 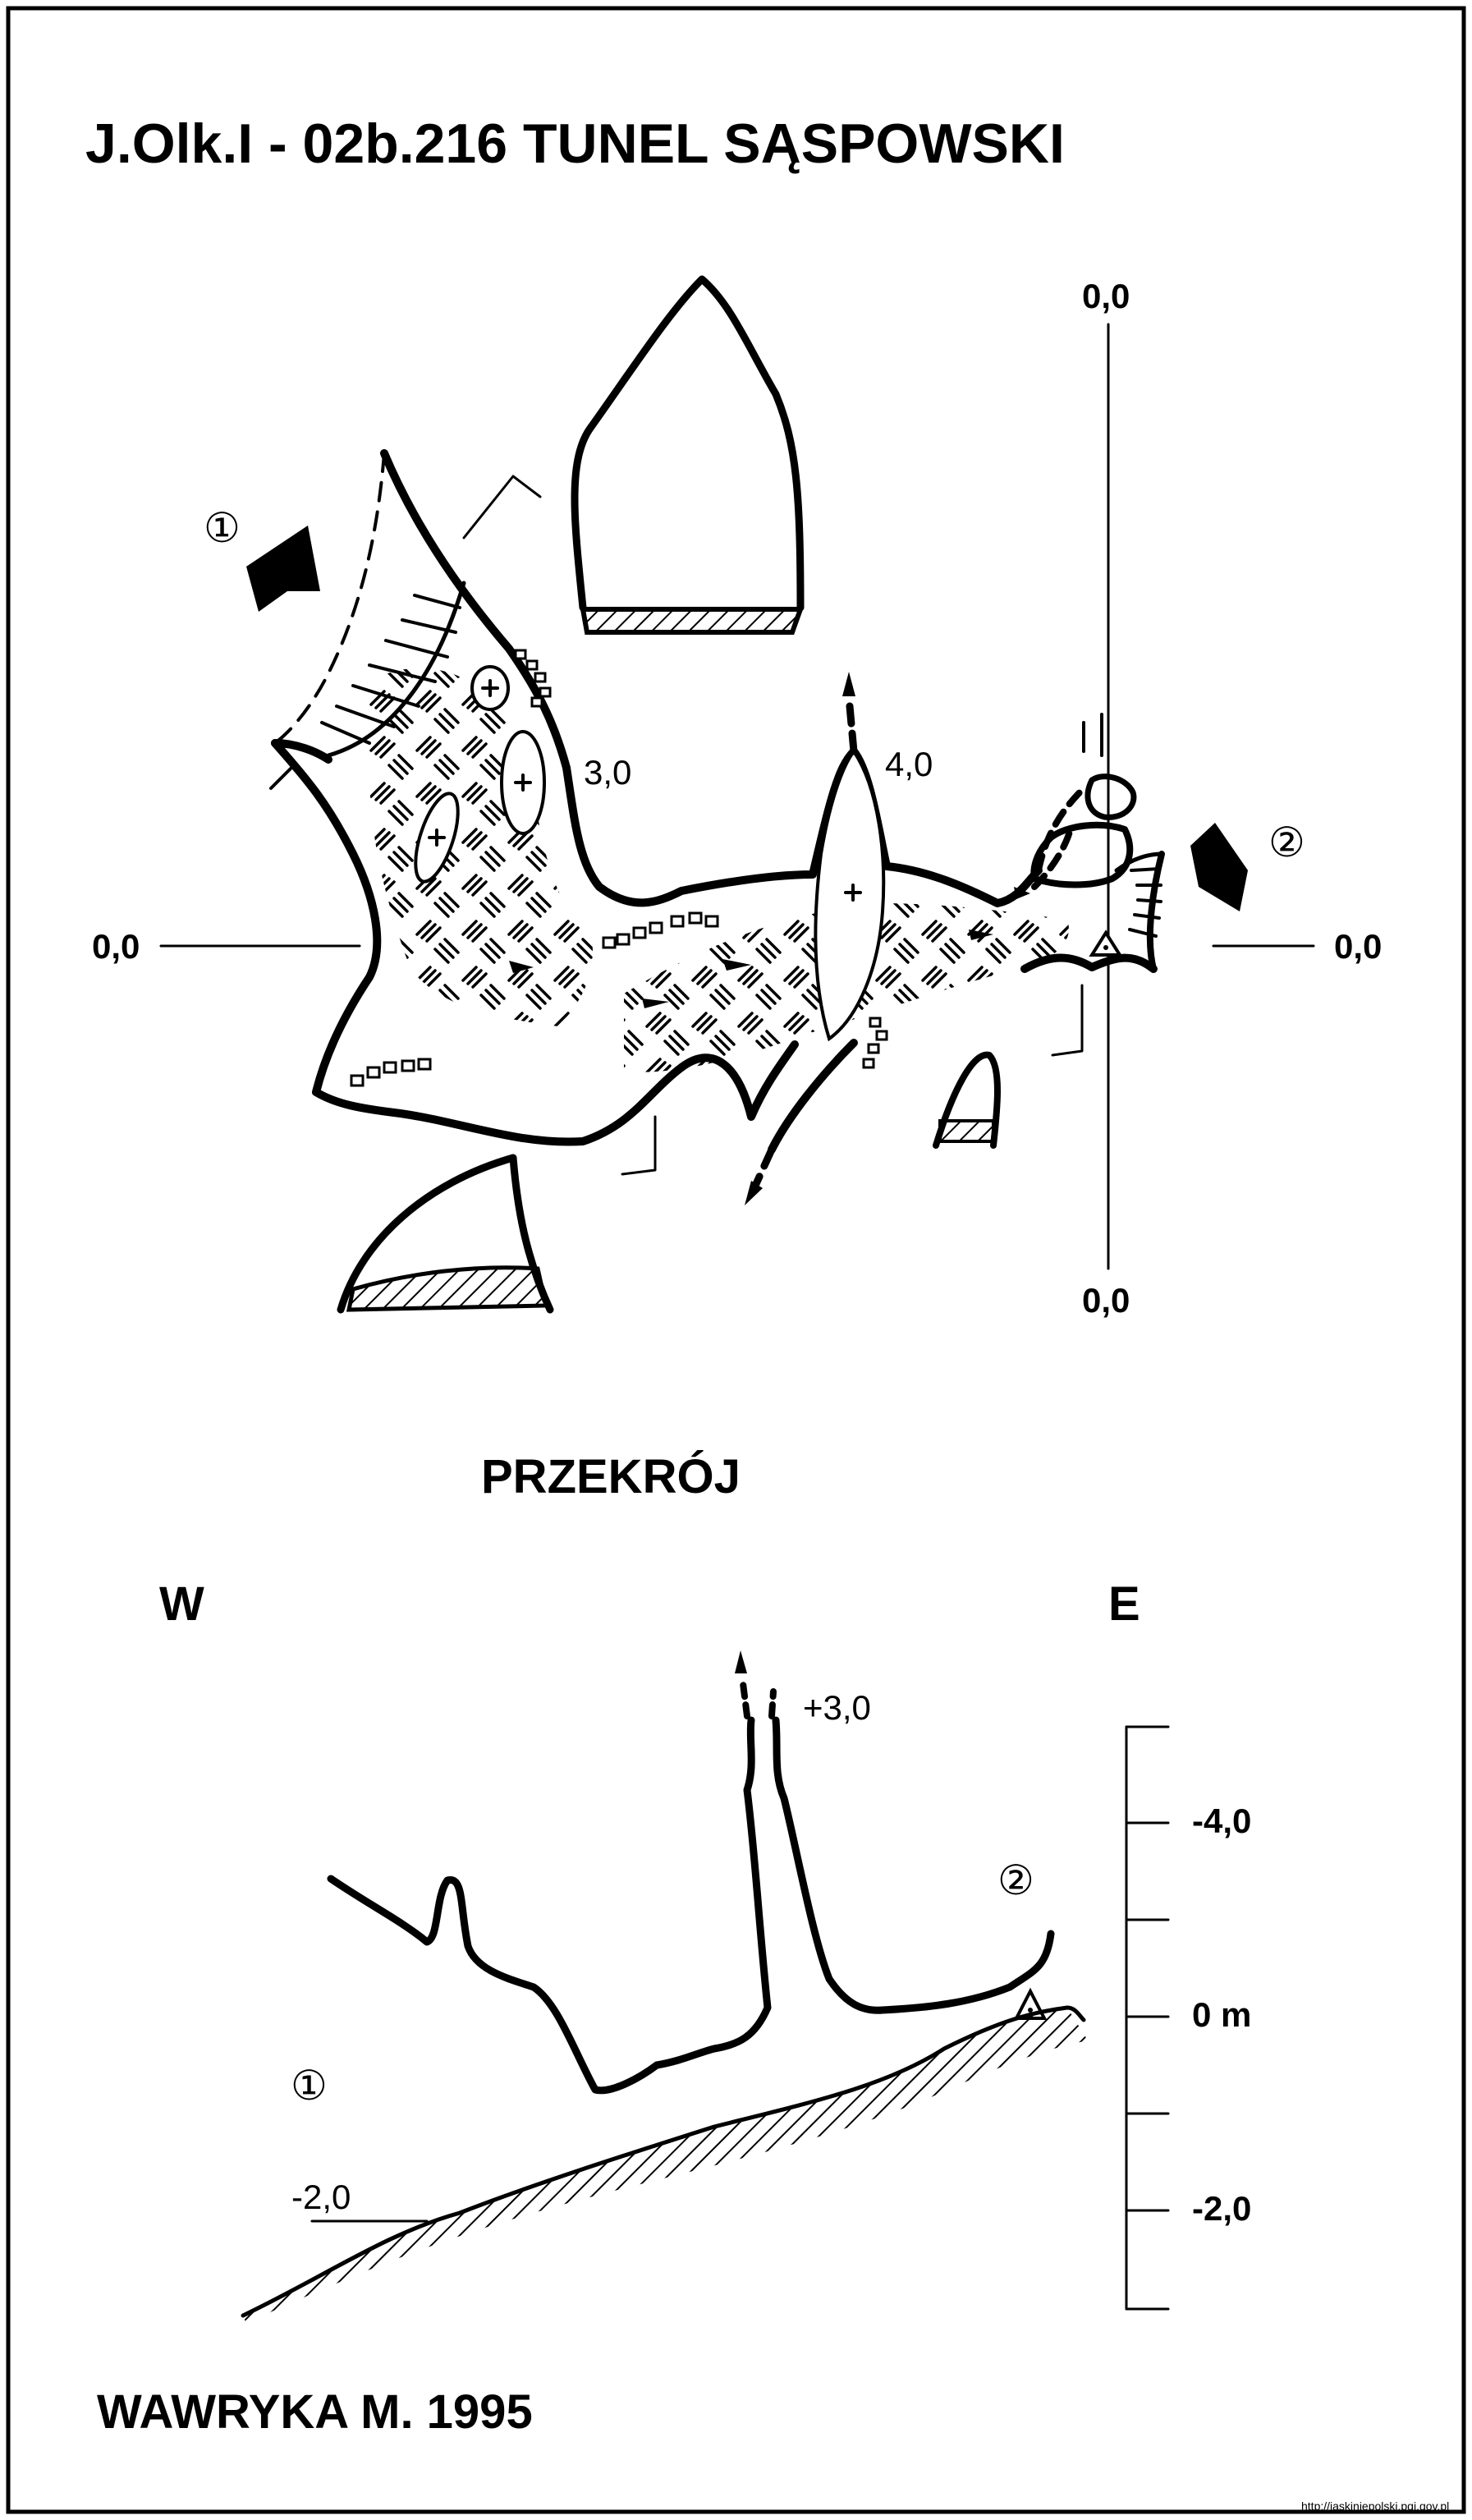 I want to click on scale-label-bottom: -2,0, so click(x=1221, y=2208).